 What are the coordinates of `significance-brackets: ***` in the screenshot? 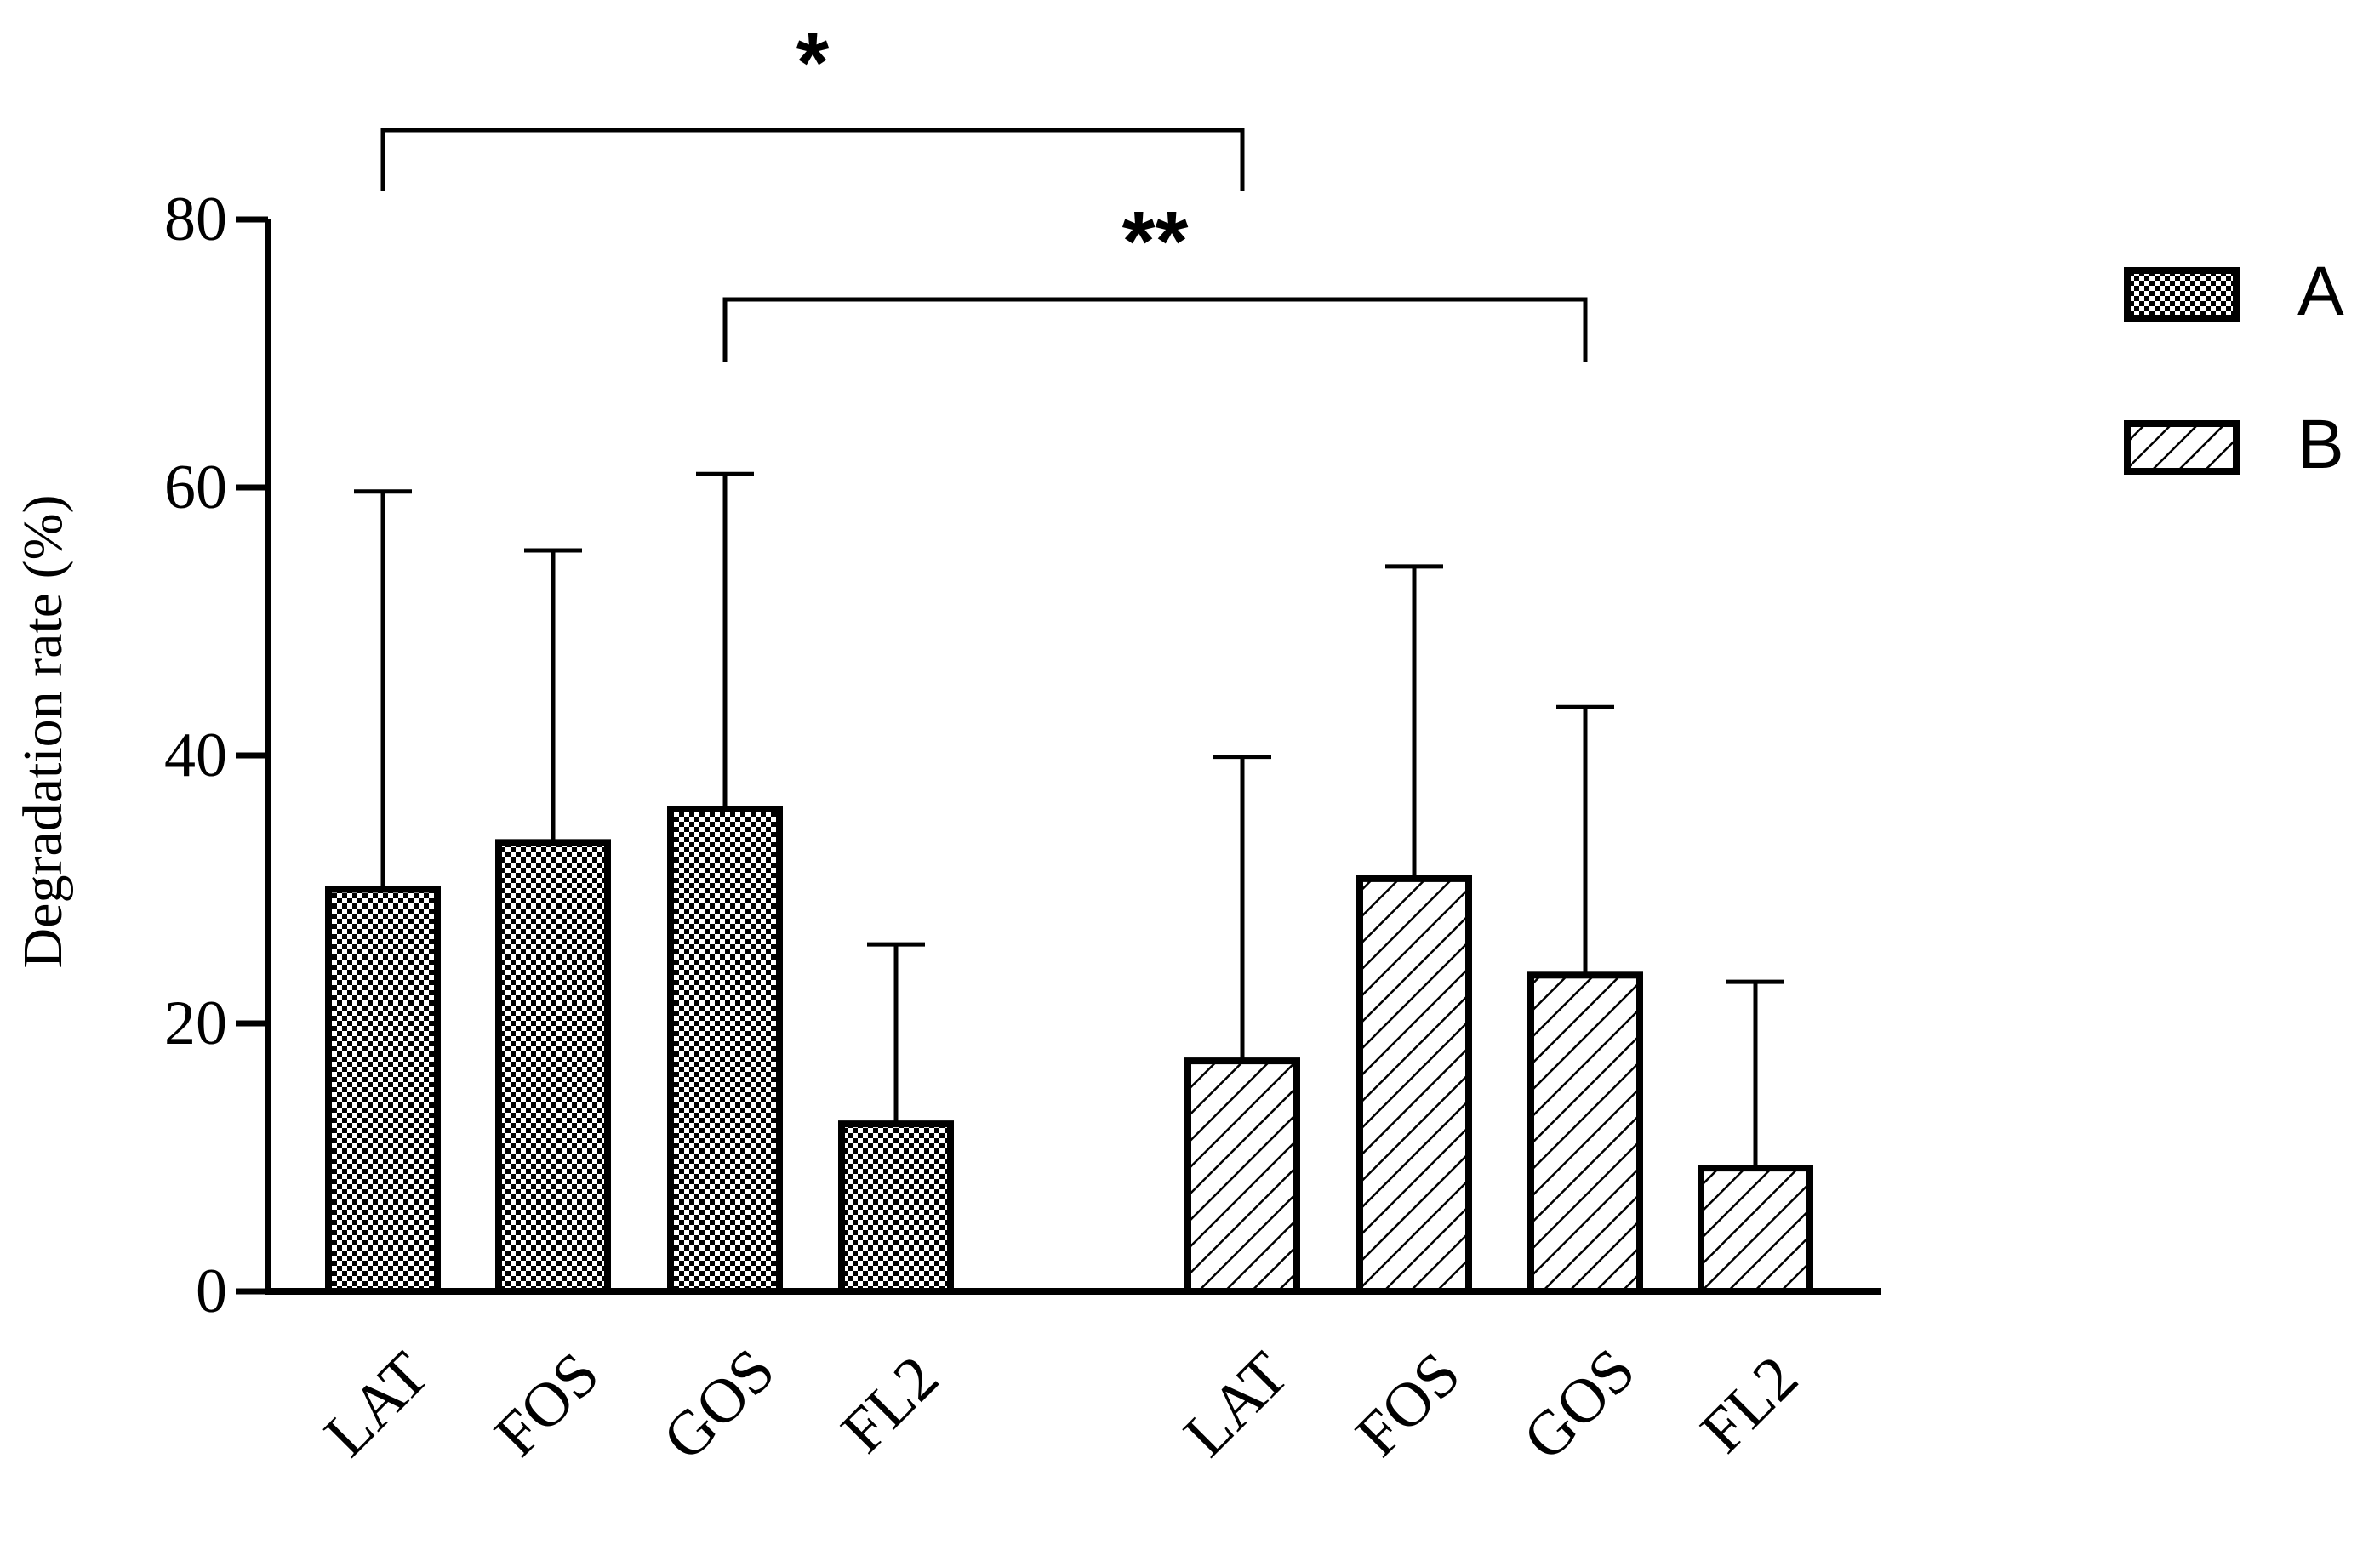 It's located at (984, 188).